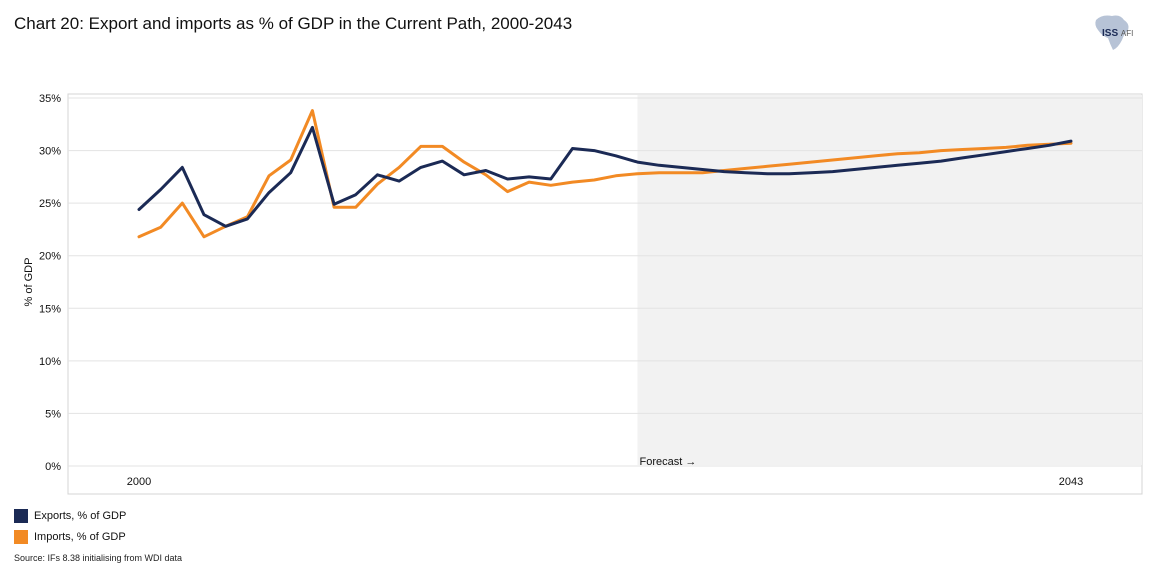  What do you see at coordinates (29, 282) in the screenshot?
I see `y-axis-label: % of GDP` at bounding box center [29, 282].